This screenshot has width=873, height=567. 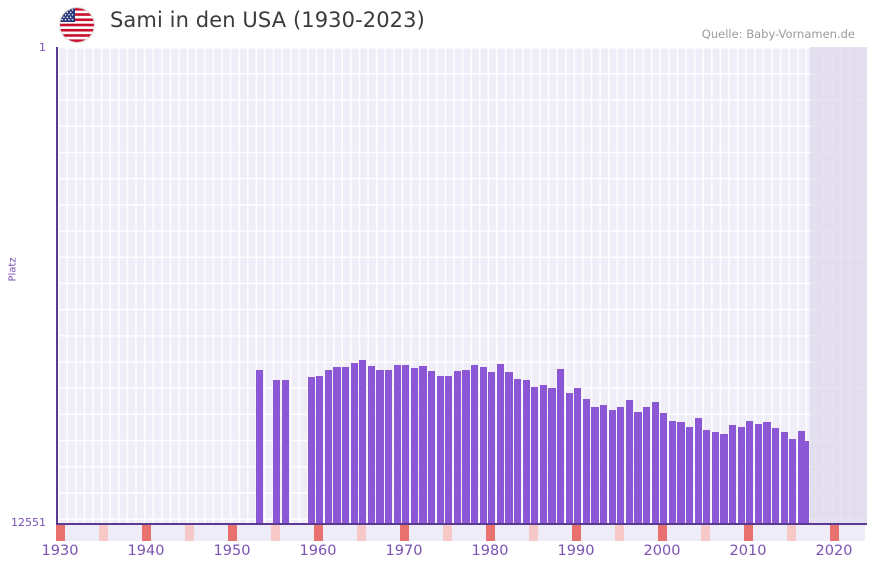 I want to click on bar-1975, so click(x=440, y=449).